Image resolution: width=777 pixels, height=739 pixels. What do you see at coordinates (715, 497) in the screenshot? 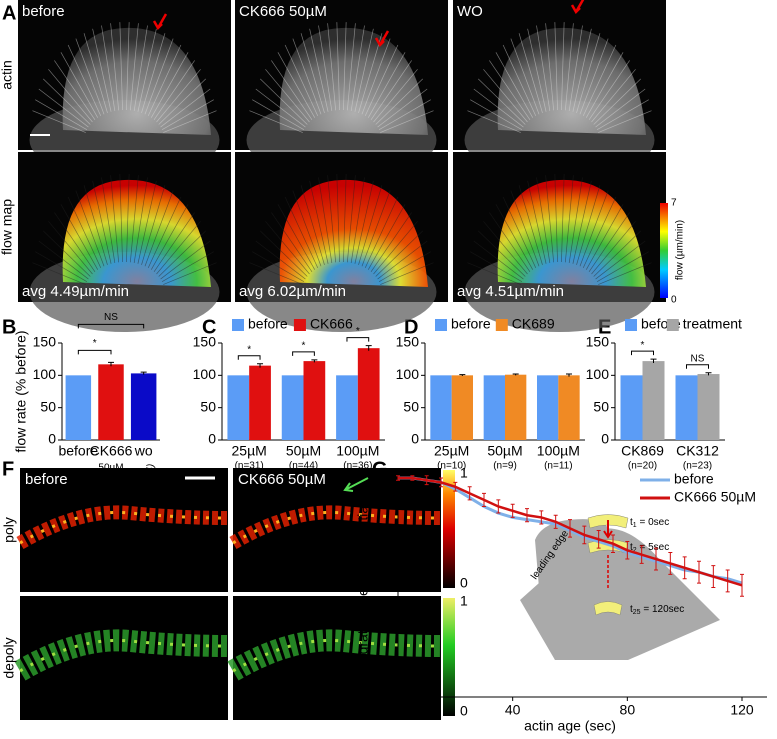
I see `legend-label: CK666 50µM` at bounding box center [715, 497].